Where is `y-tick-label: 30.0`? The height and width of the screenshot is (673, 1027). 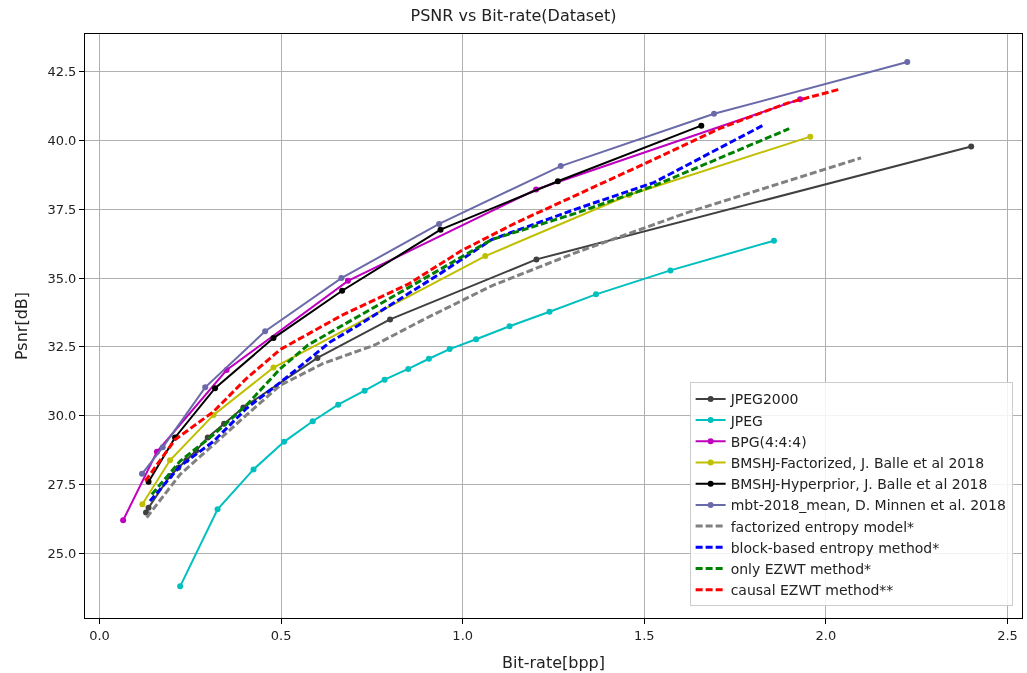
y-tick-label: 30.0 is located at coordinates (62, 416).